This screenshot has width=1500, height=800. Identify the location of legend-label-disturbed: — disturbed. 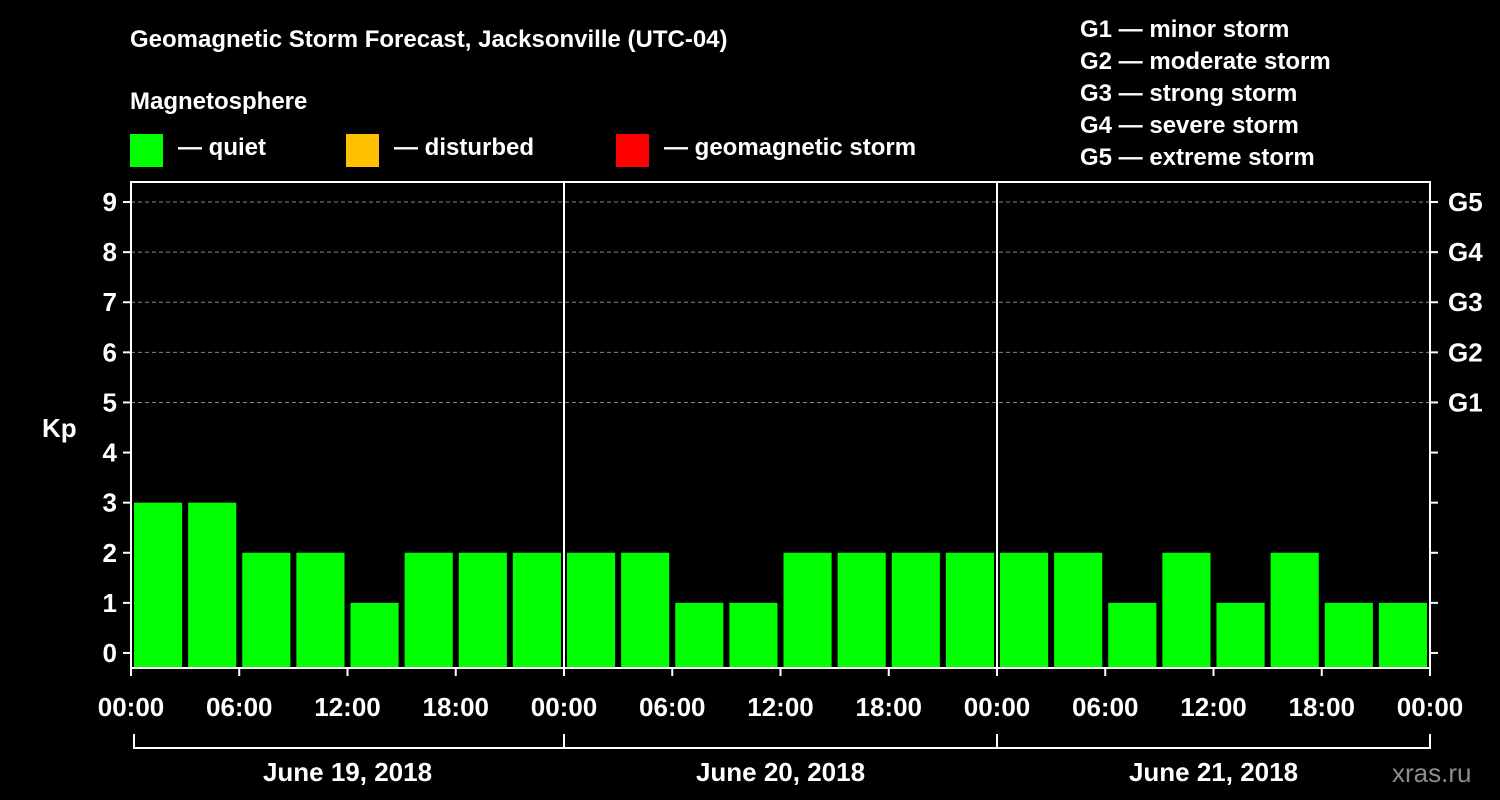
(464, 147).